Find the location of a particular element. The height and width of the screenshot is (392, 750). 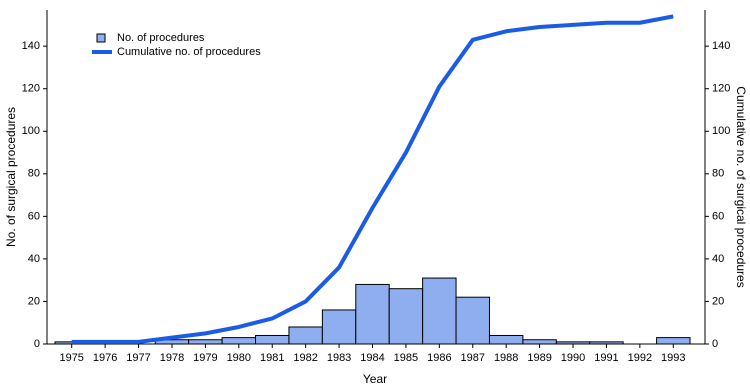

legend-label: No. of procedures is located at coordinates (161, 38).